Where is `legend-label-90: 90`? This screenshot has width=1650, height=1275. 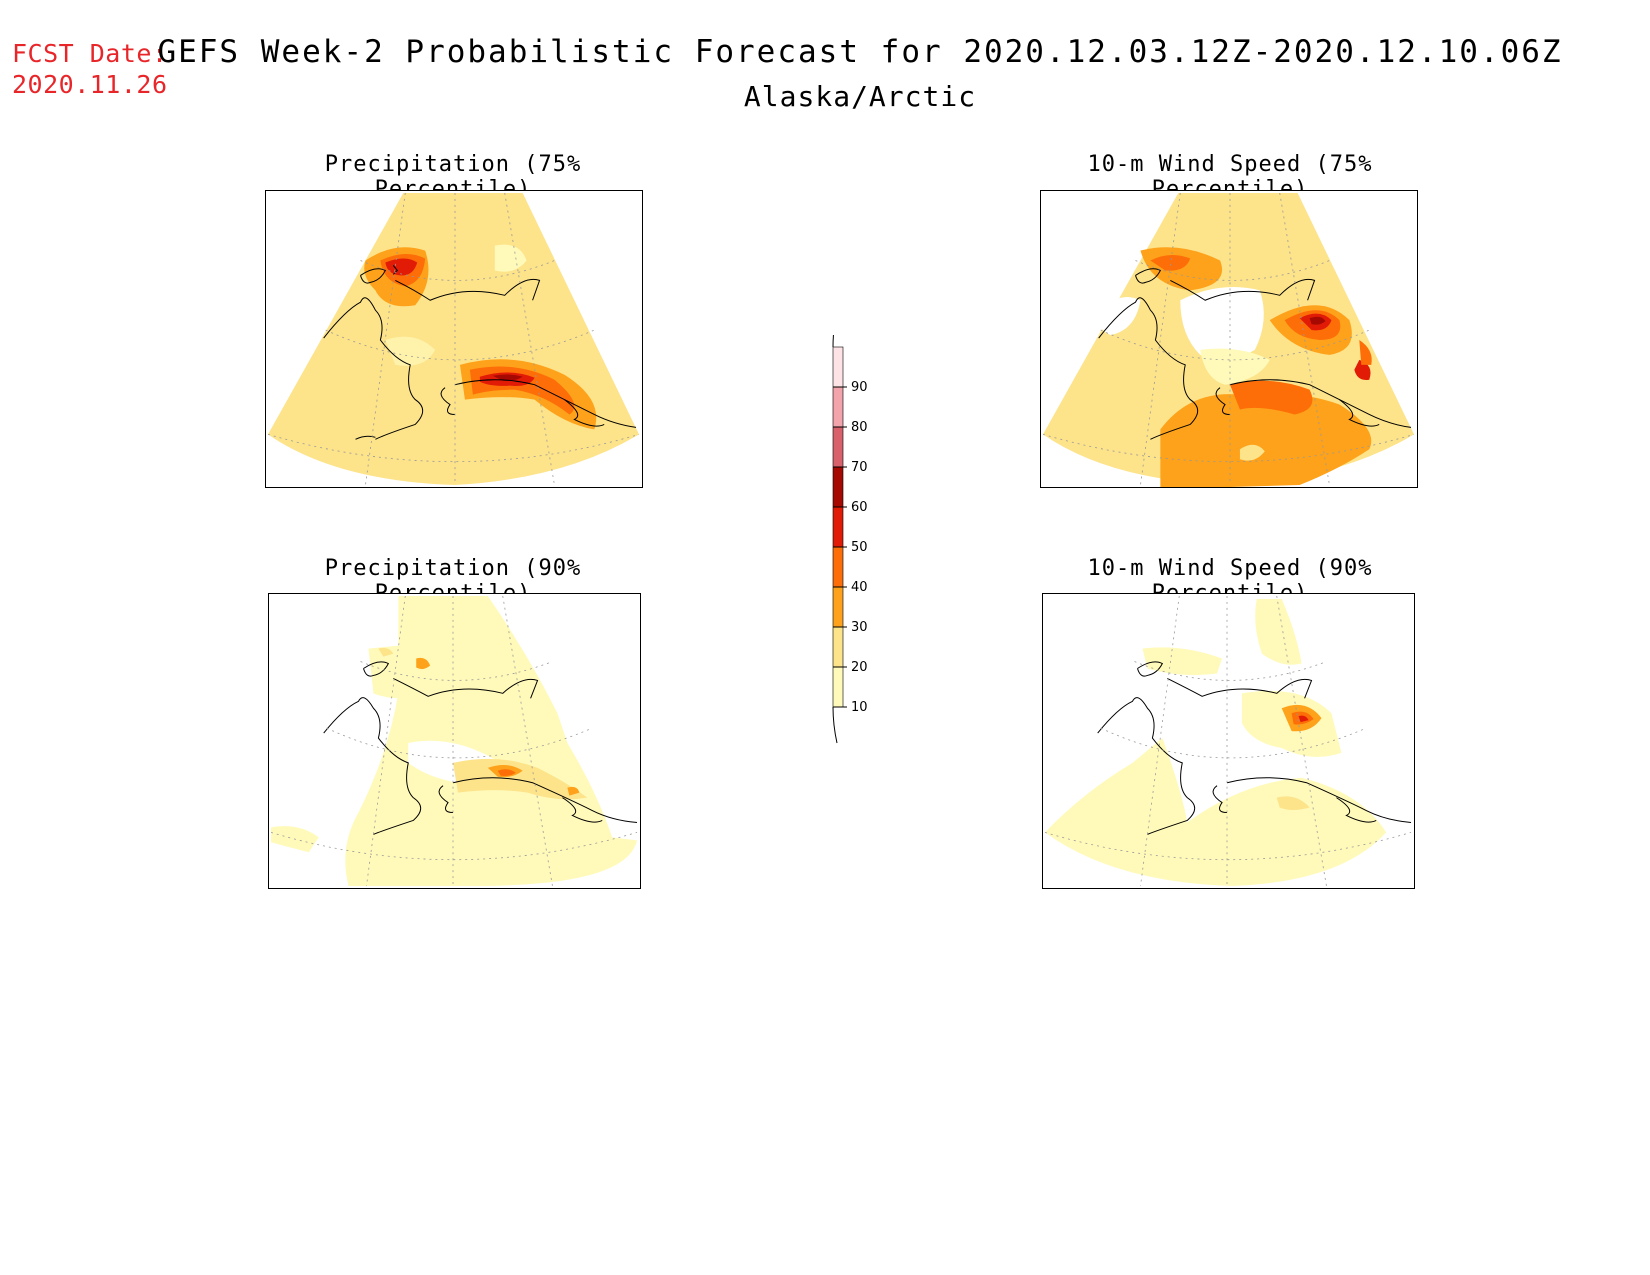
legend-label-90: 90 is located at coordinates (859, 387).